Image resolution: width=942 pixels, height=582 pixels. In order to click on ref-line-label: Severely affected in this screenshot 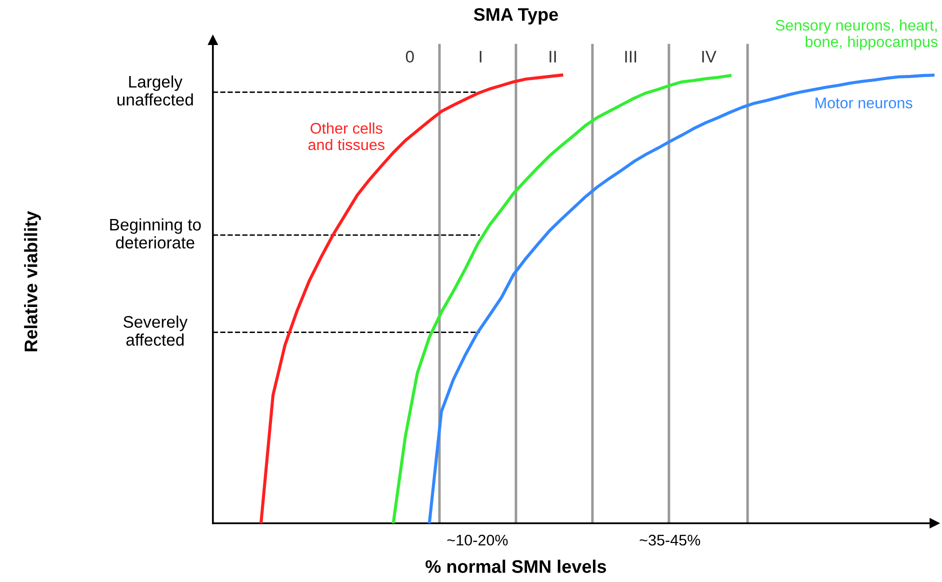, I will do `click(156, 331)`.